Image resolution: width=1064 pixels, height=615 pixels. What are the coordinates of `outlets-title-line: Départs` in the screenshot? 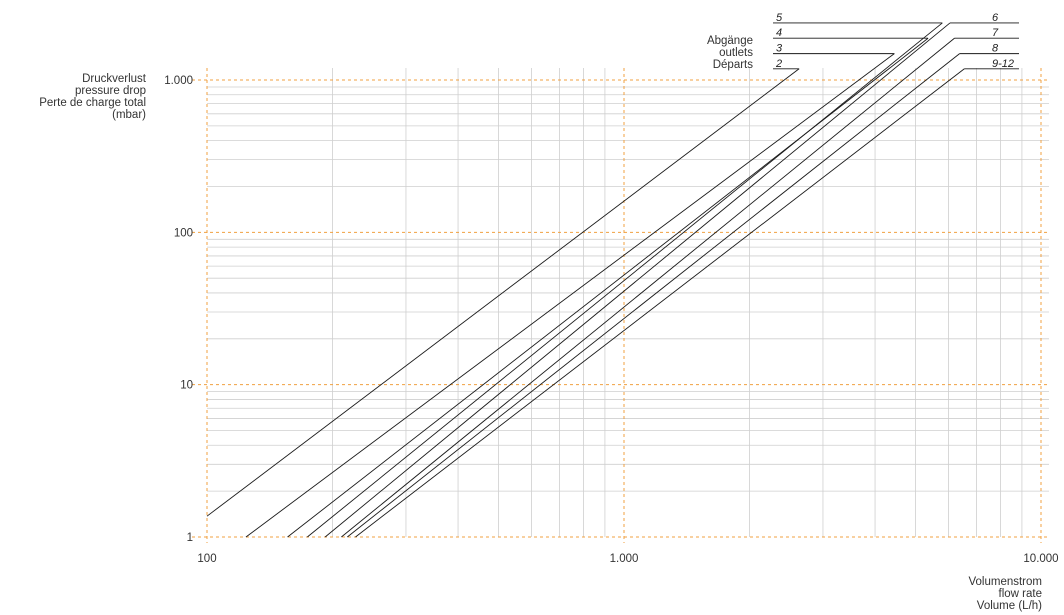 It's located at (732, 65).